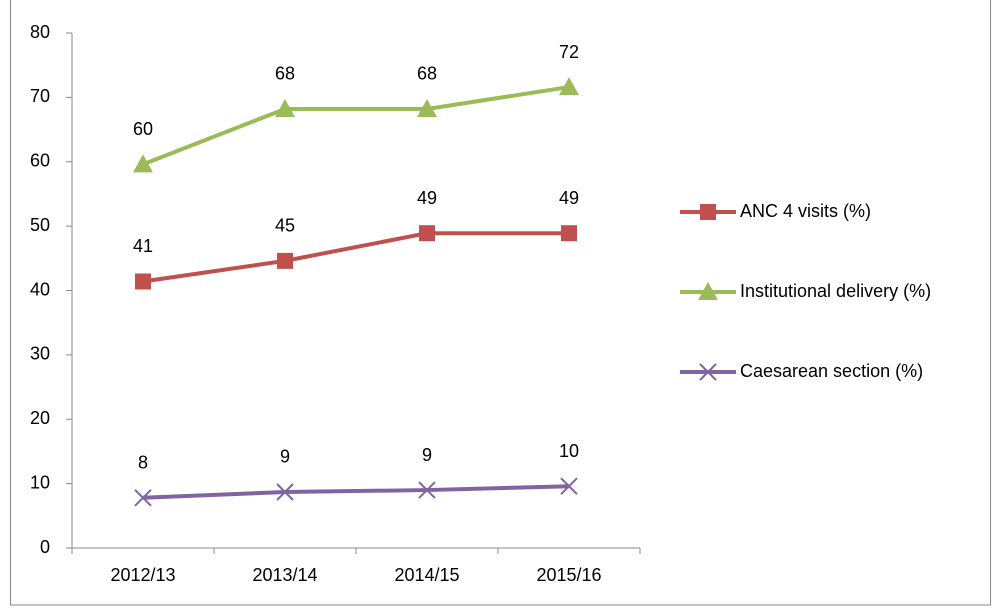 Image resolution: width=992 pixels, height=609 pixels. I want to click on x-tick-label: 2015/16, so click(568, 575).